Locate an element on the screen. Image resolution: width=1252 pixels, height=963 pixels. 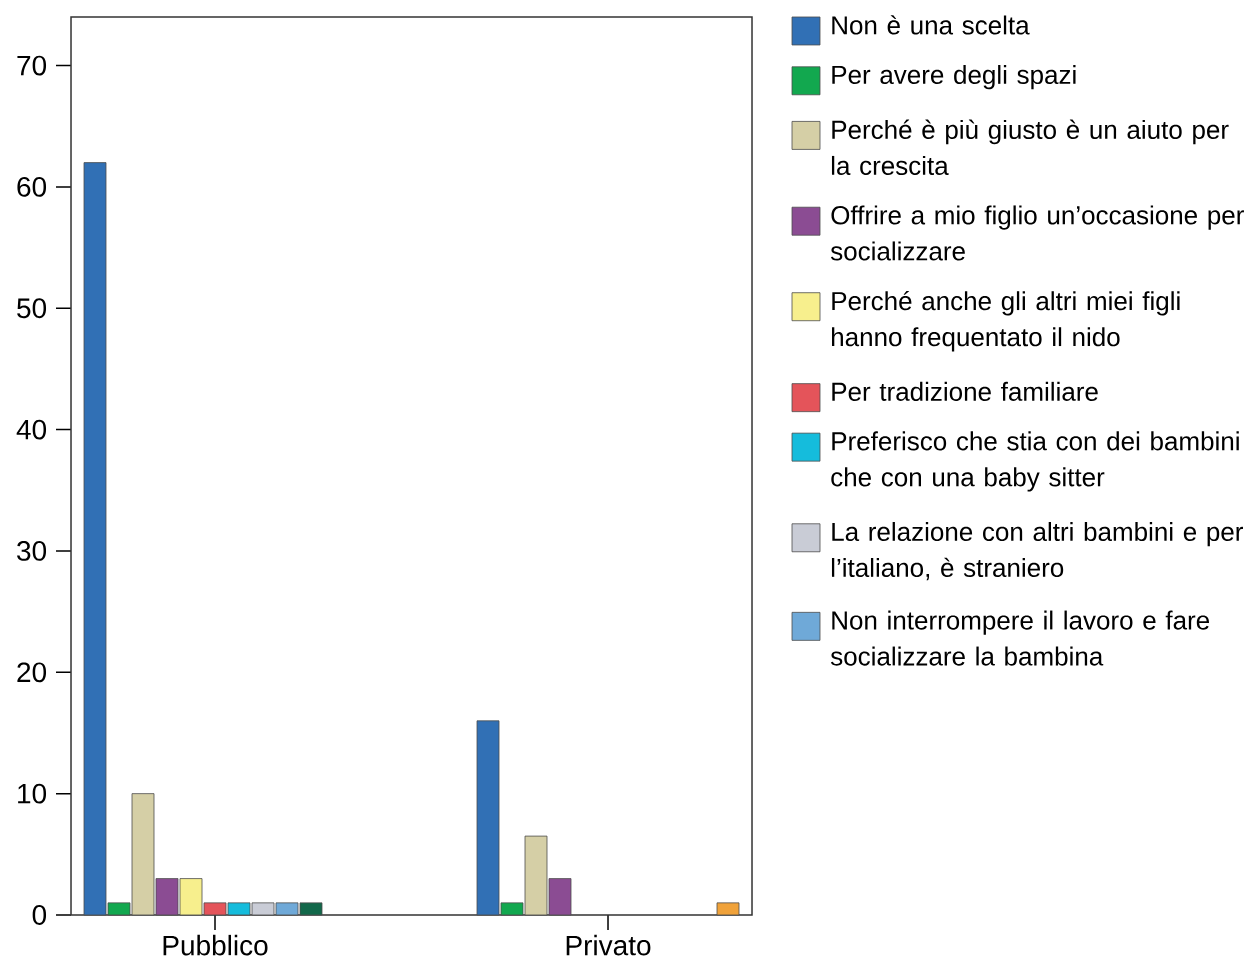
y-tick-label: 20 is located at coordinates (32, 672).